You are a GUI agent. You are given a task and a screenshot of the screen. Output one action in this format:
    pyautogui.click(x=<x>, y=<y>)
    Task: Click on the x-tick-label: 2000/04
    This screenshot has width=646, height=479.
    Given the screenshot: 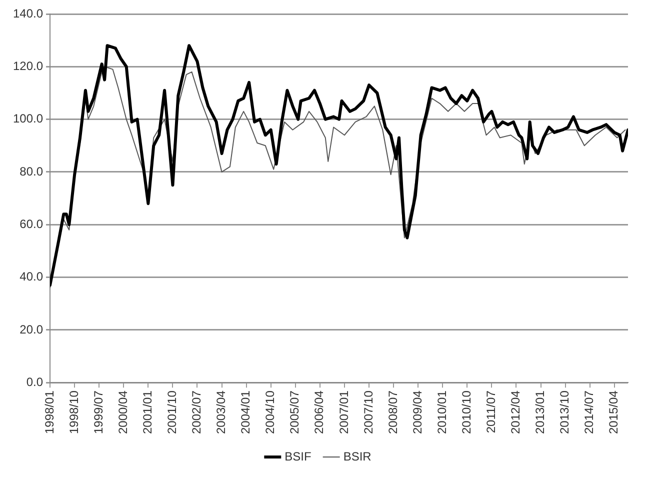 What is the action you would take?
    pyautogui.click(x=123, y=412)
    